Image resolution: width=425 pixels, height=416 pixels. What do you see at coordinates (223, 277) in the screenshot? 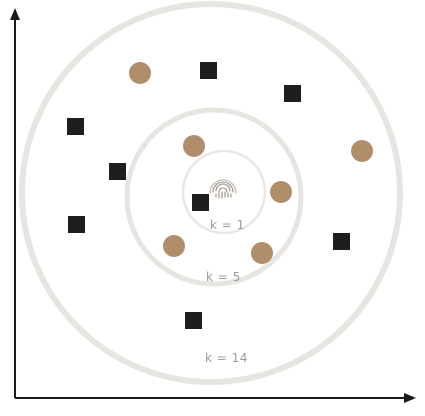
I see `ring-label-k5: k = 5` at bounding box center [223, 277].